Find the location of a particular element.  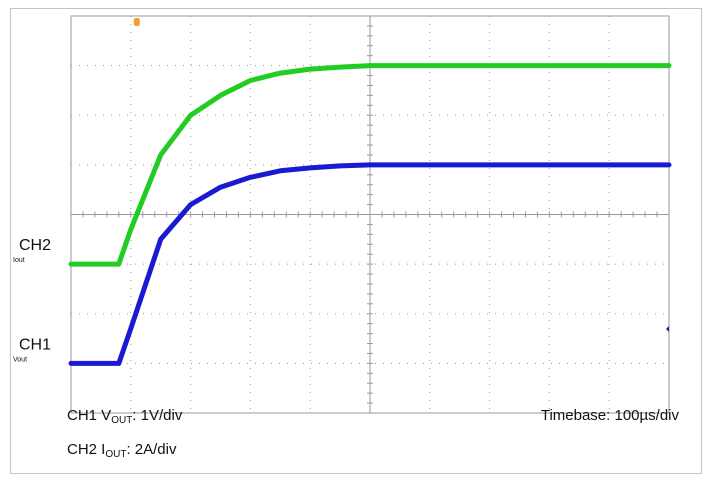

marker-label-ch2: Iout is located at coordinates (19, 260).